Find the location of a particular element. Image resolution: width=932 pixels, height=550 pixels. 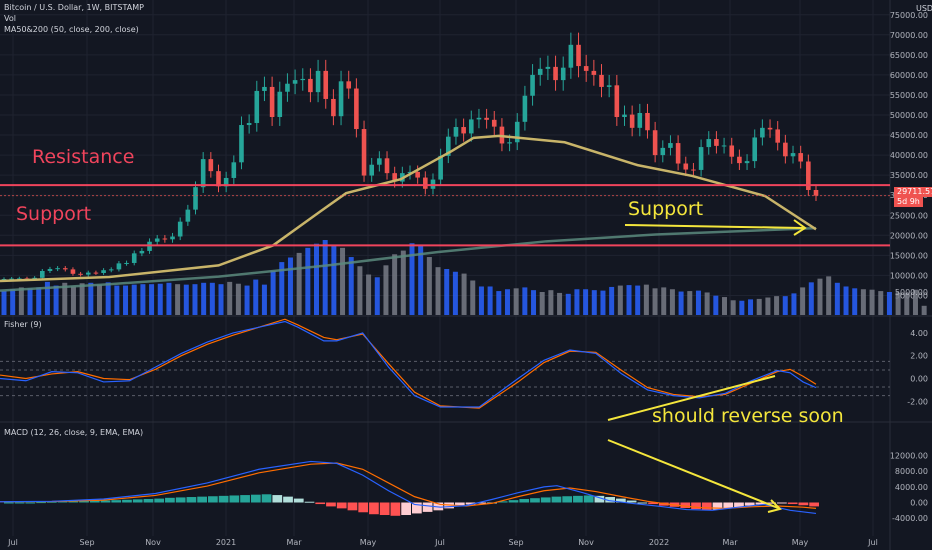

macd-arrow-head is located at coordinates (774, 506).